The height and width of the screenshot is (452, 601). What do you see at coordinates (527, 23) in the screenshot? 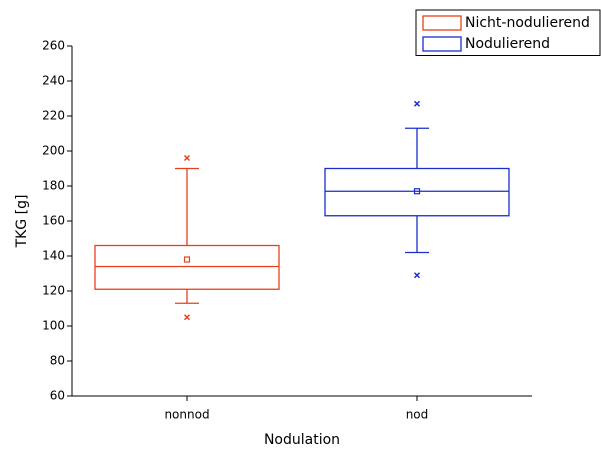
I see `legend-label: Nicht-nodulierend` at bounding box center [527, 23].